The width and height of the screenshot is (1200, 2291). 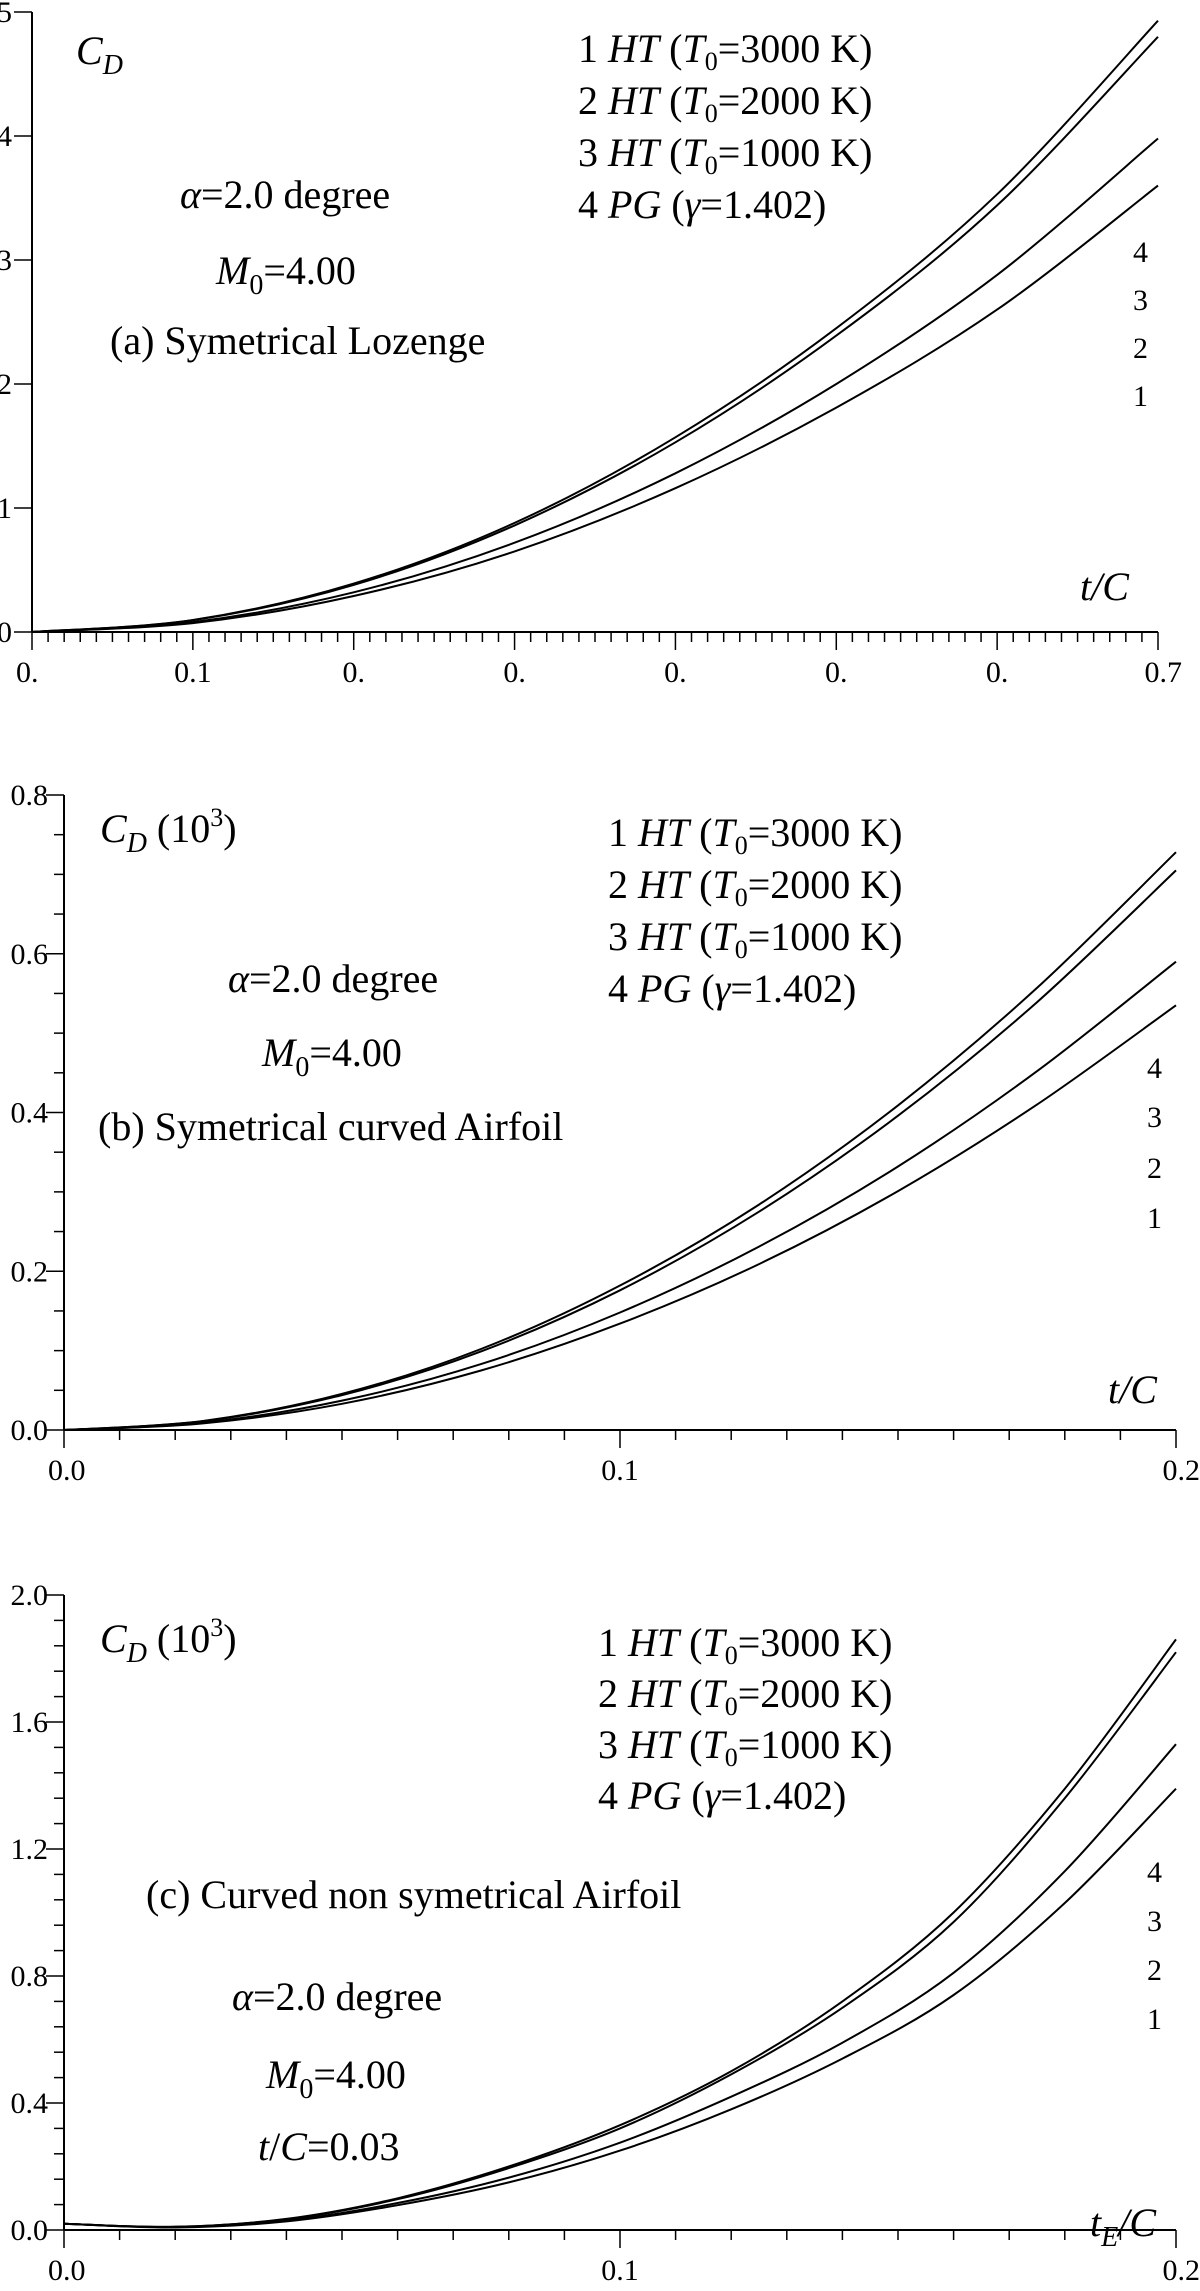 I want to click on y-axis-label: CD, so click(x=99, y=54).